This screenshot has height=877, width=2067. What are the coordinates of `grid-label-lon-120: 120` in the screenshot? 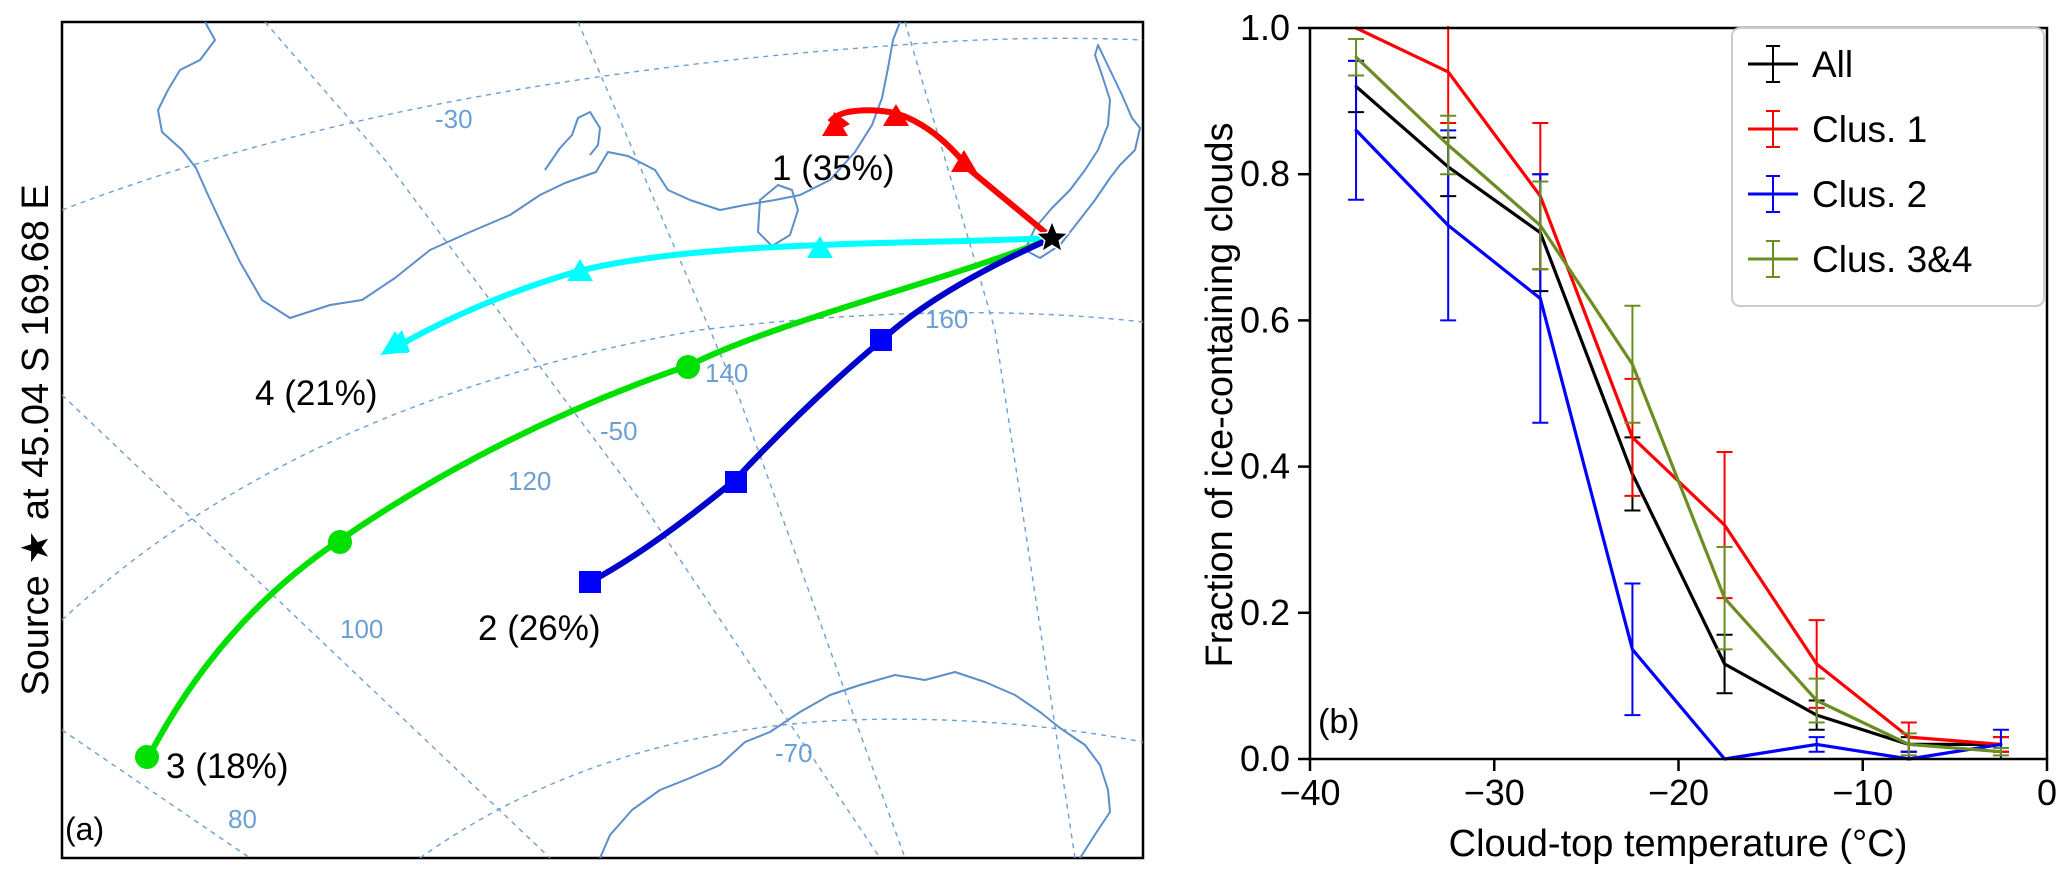 It's located at (529, 481).